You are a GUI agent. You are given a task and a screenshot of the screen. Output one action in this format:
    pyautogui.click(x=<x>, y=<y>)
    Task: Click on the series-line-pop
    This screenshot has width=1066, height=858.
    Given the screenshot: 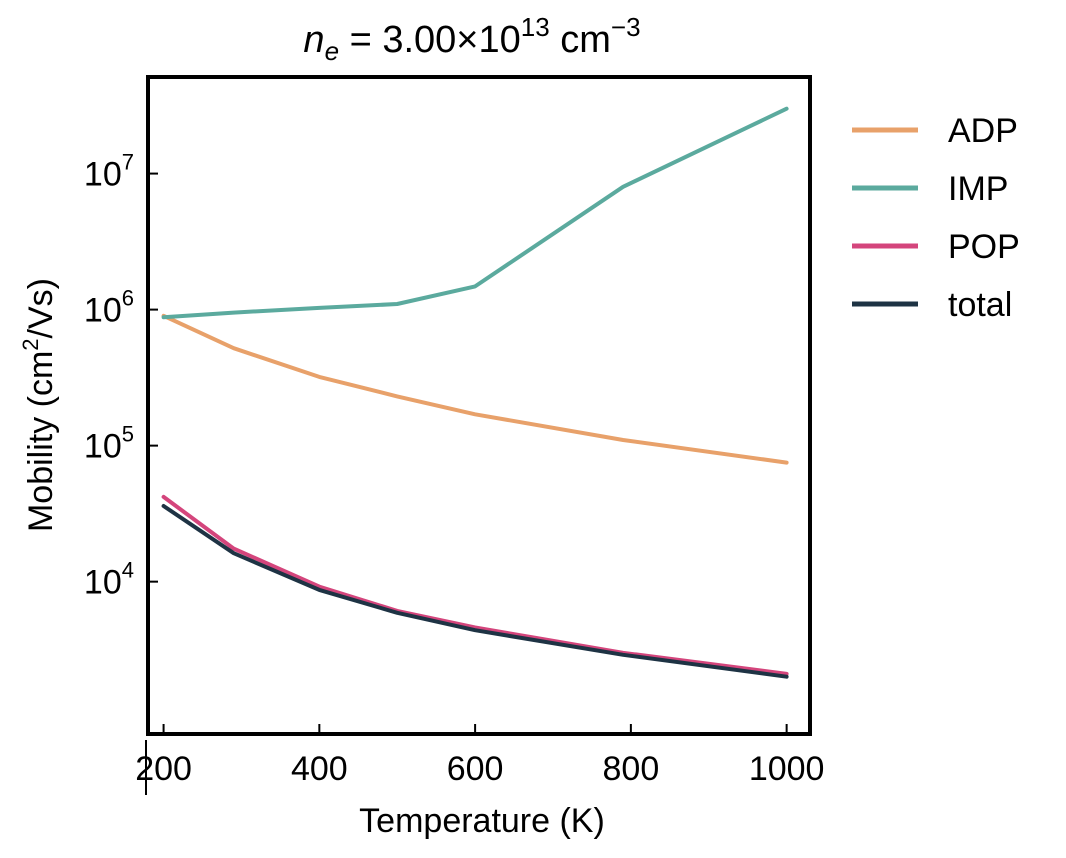 What is the action you would take?
    pyautogui.click(x=475, y=585)
    